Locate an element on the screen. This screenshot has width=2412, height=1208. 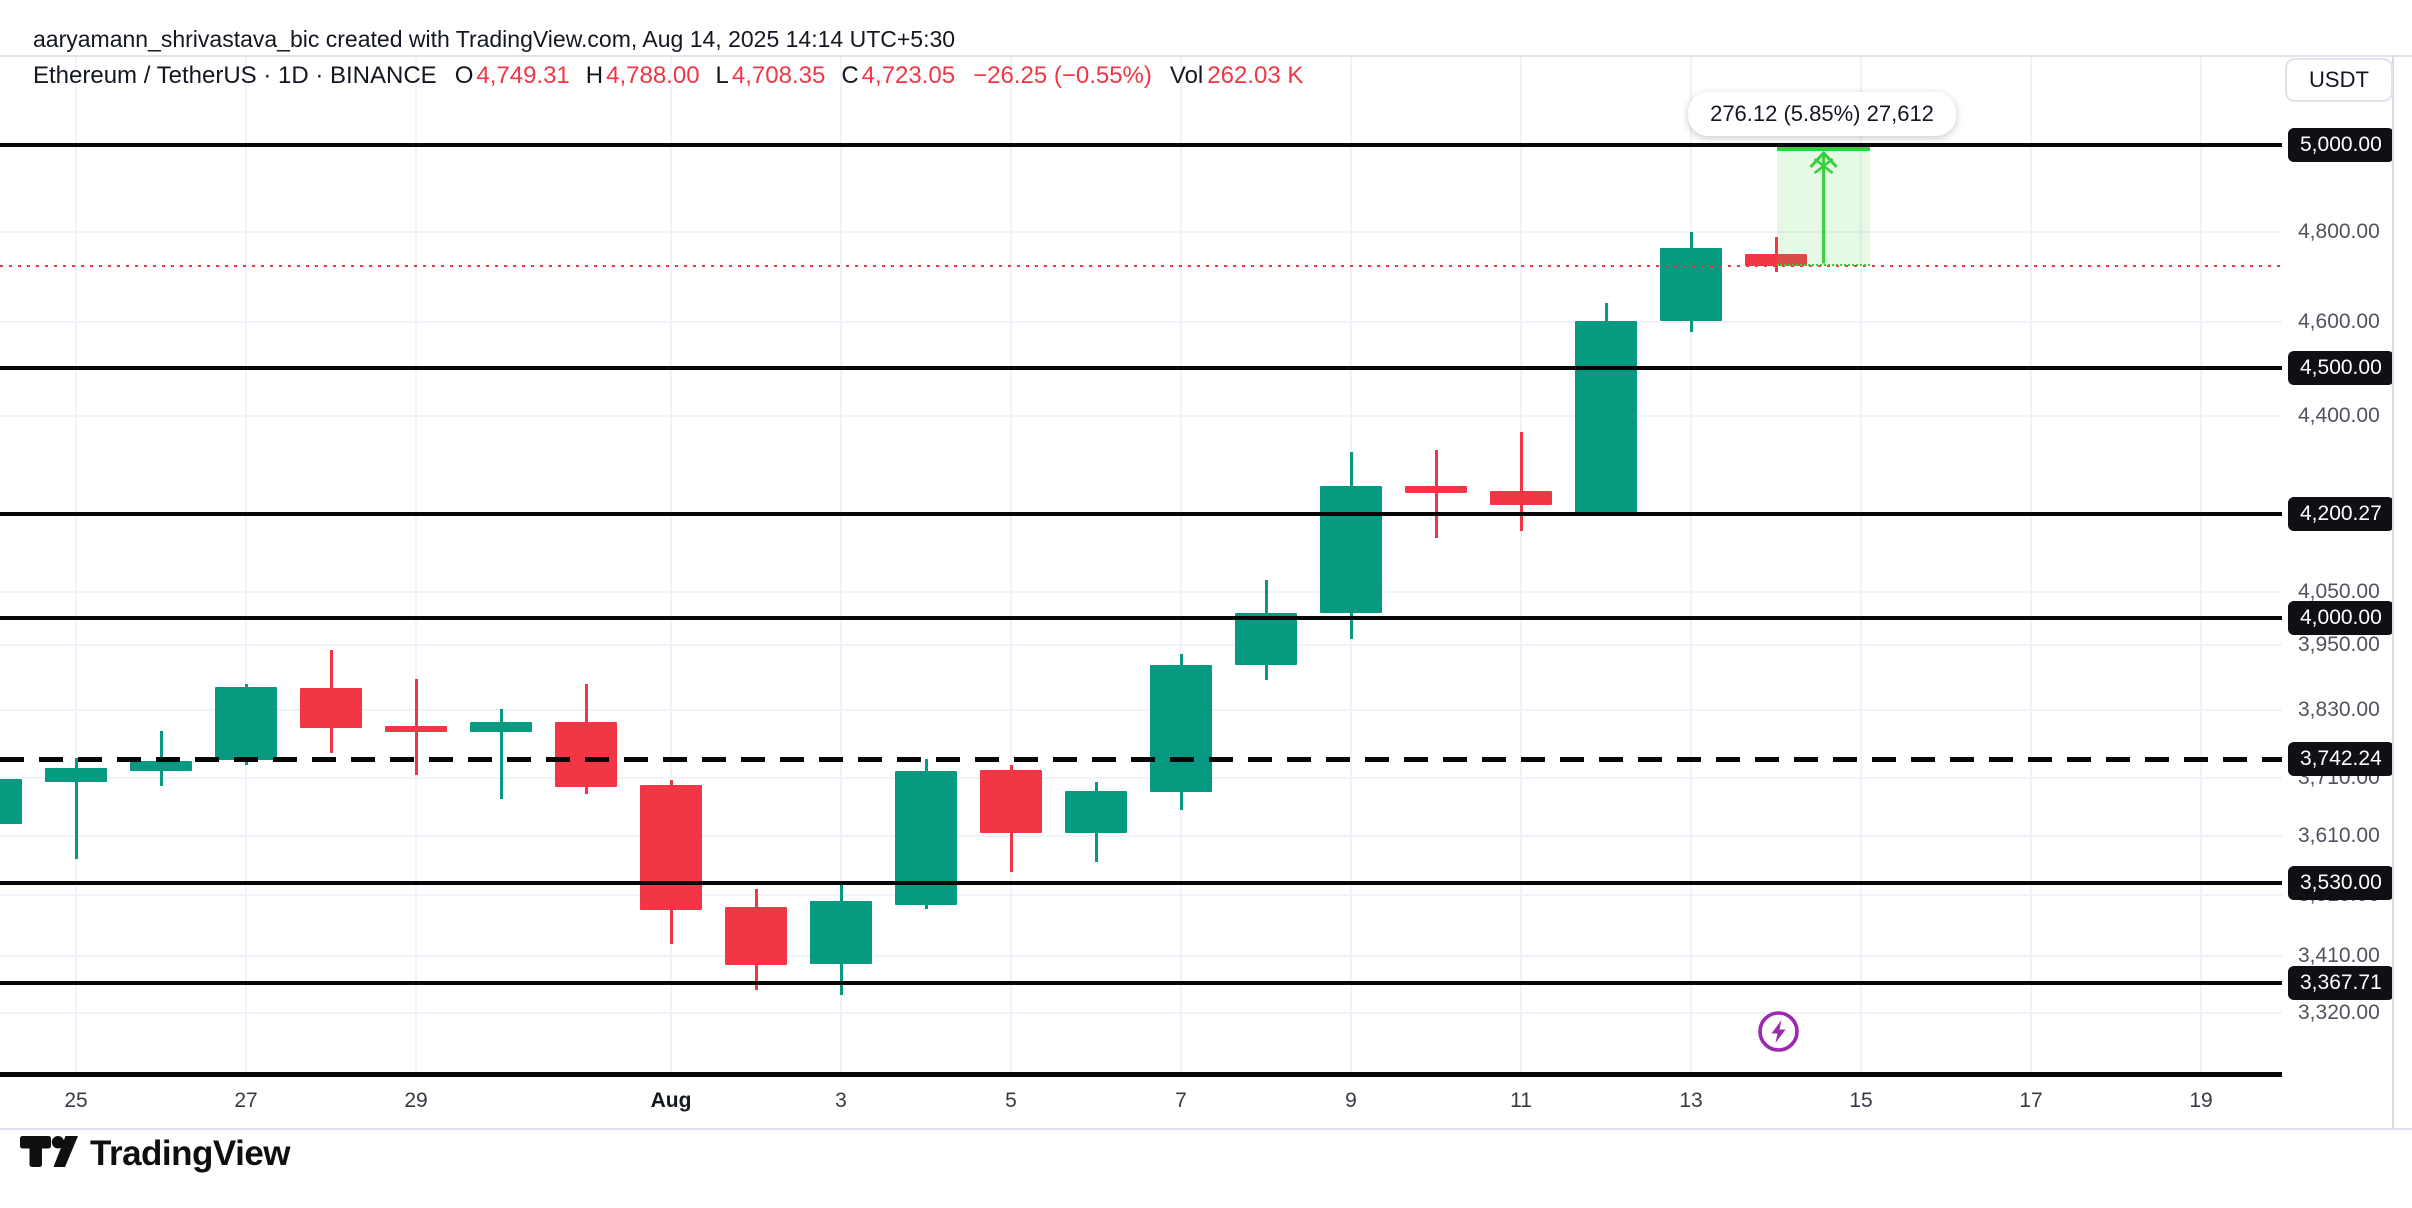
time-tick-label-3: 3 is located at coordinates (841, 1100).